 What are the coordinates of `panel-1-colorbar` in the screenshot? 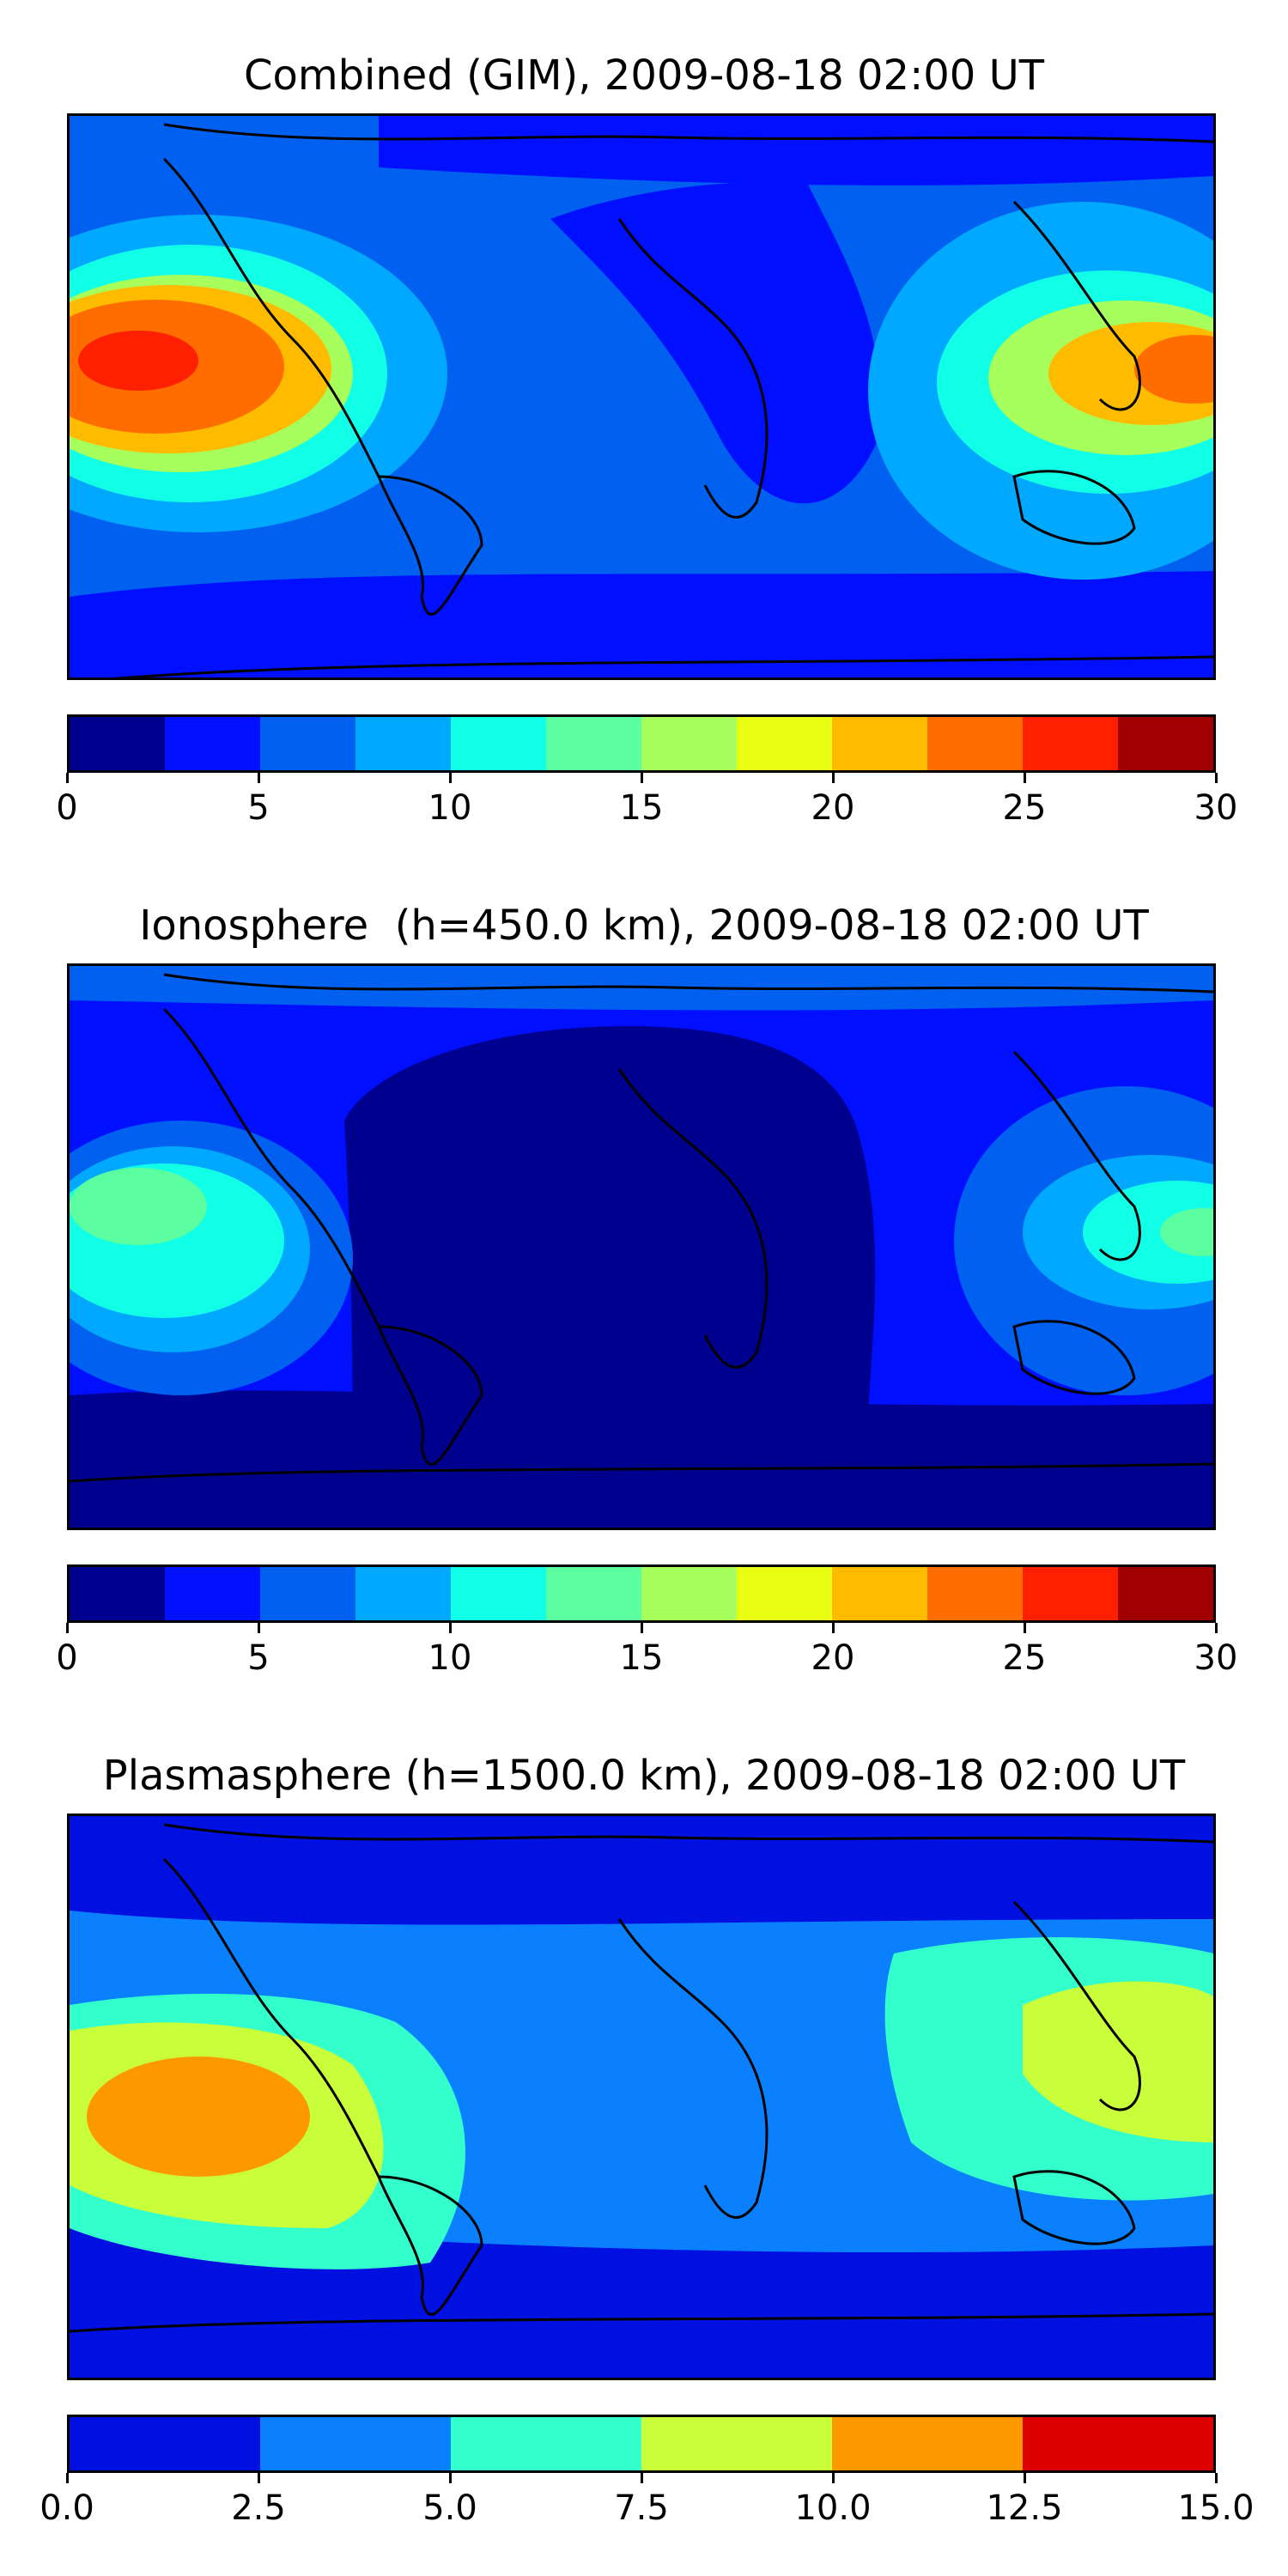 It's located at (641, 744).